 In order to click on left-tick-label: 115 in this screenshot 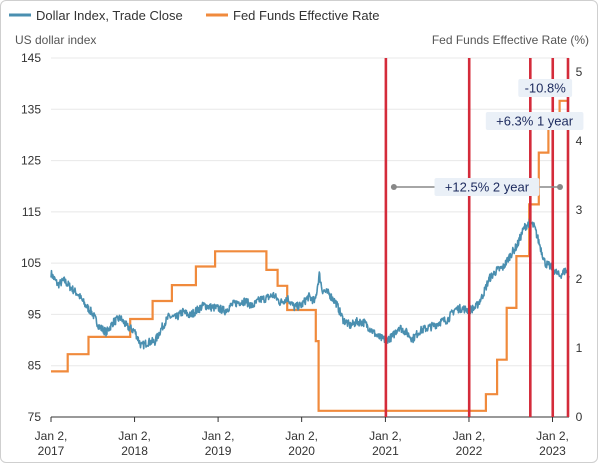, I will do `click(31, 212)`.